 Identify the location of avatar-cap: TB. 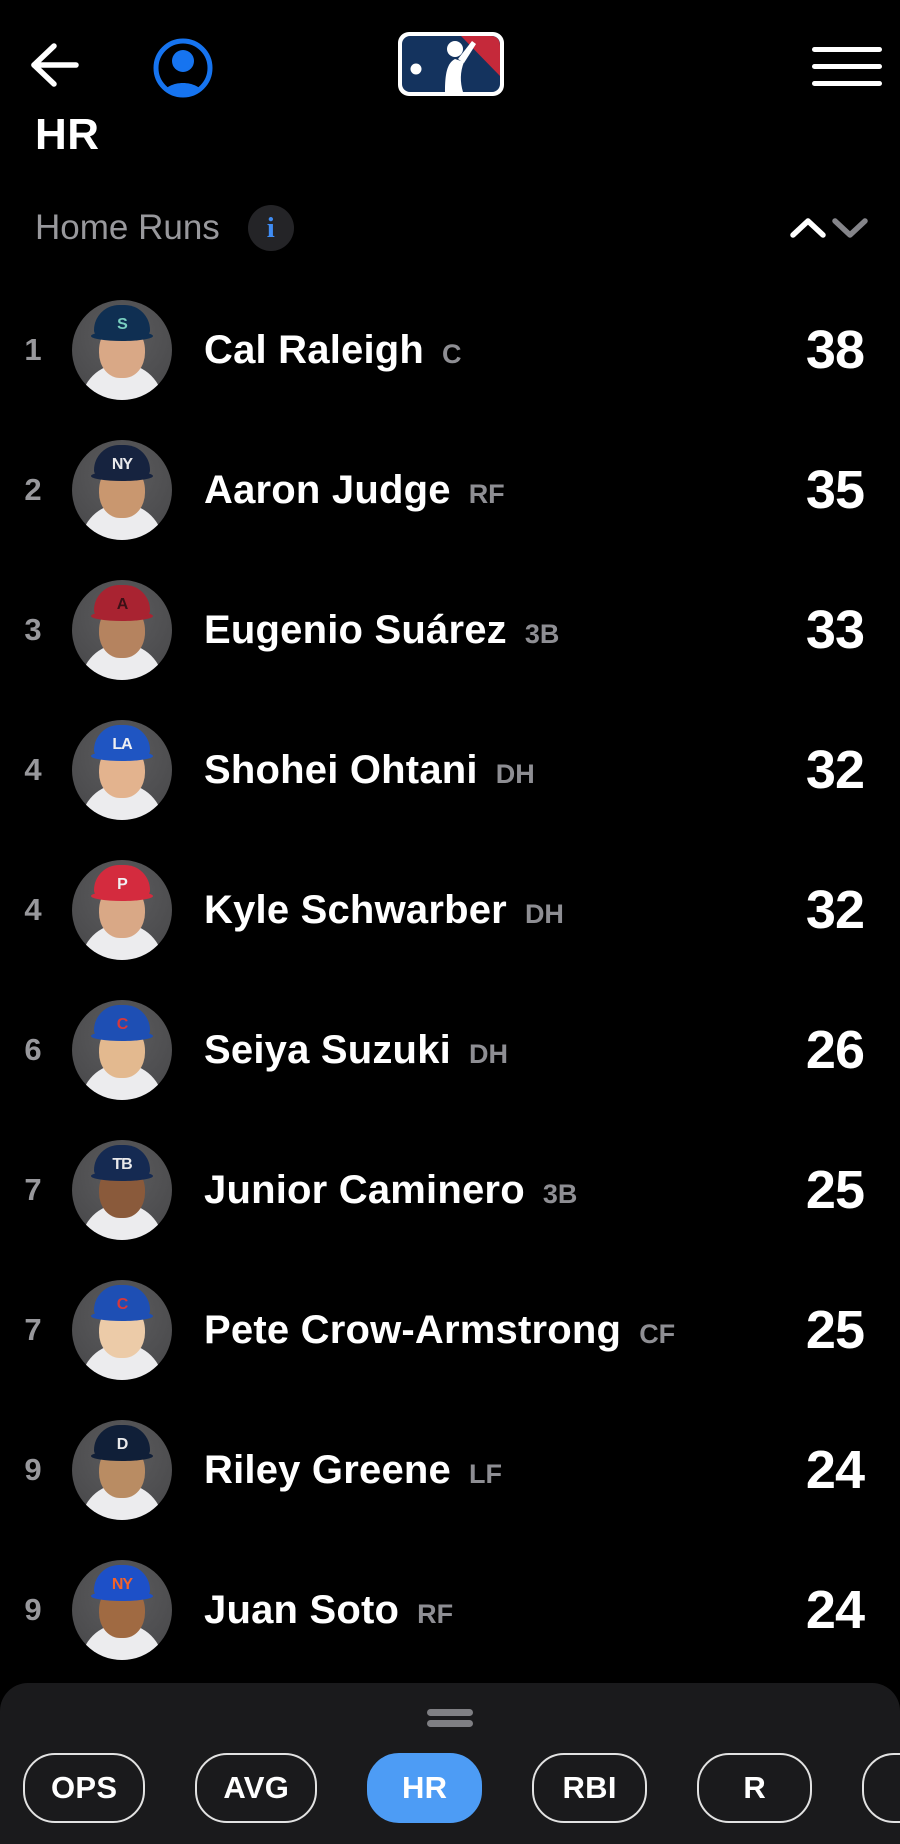
(122, 1160).